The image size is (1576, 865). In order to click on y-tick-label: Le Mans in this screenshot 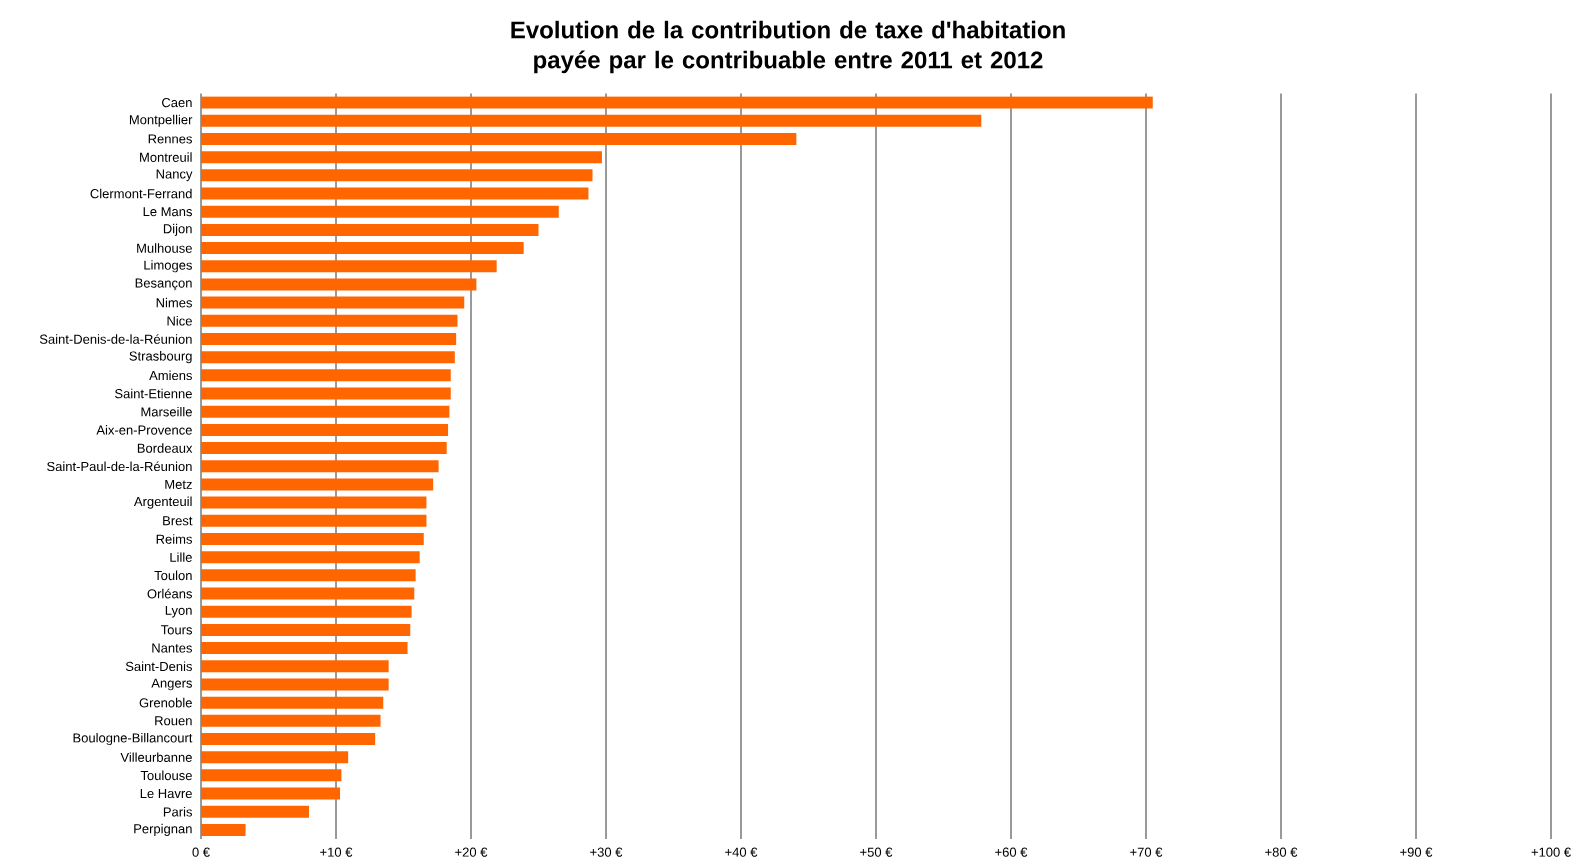, I will do `click(167, 212)`.